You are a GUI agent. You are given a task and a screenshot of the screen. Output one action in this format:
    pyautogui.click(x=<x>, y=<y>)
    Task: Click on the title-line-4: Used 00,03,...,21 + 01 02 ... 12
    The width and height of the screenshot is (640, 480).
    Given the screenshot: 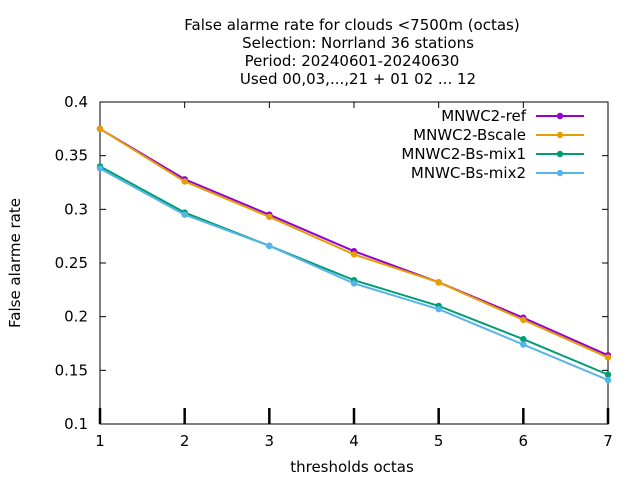 What is the action you would take?
    pyautogui.click(x=358, y=79)
    